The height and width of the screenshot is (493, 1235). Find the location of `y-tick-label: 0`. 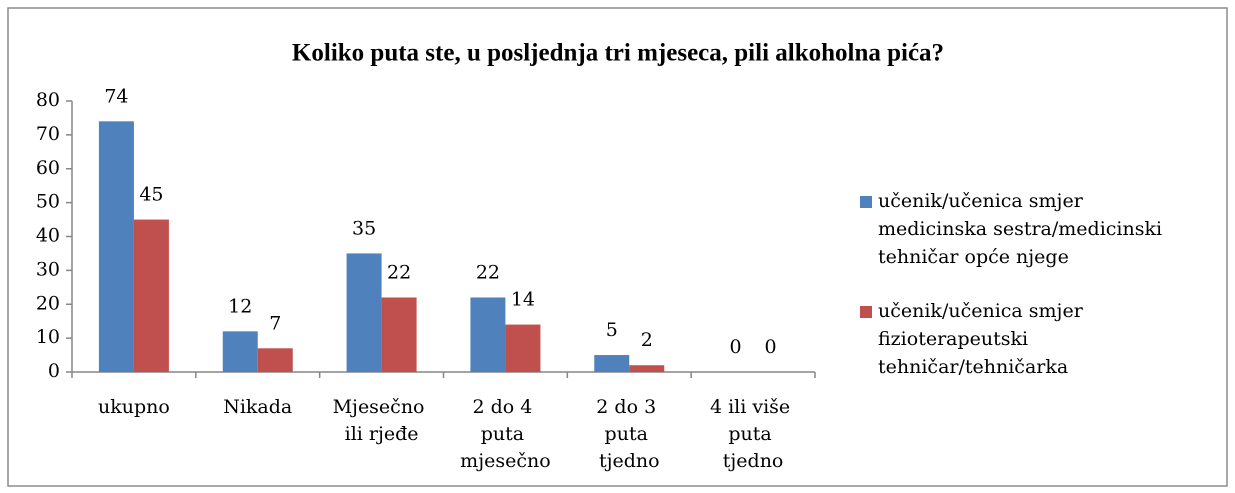

y-tick-label: 0 is located at coordinates (54, 371).